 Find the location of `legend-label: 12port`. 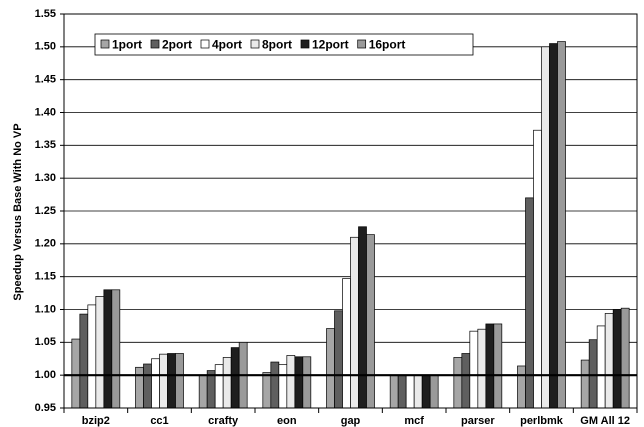

legend-label: 12port is located at coordinates (330, 45).